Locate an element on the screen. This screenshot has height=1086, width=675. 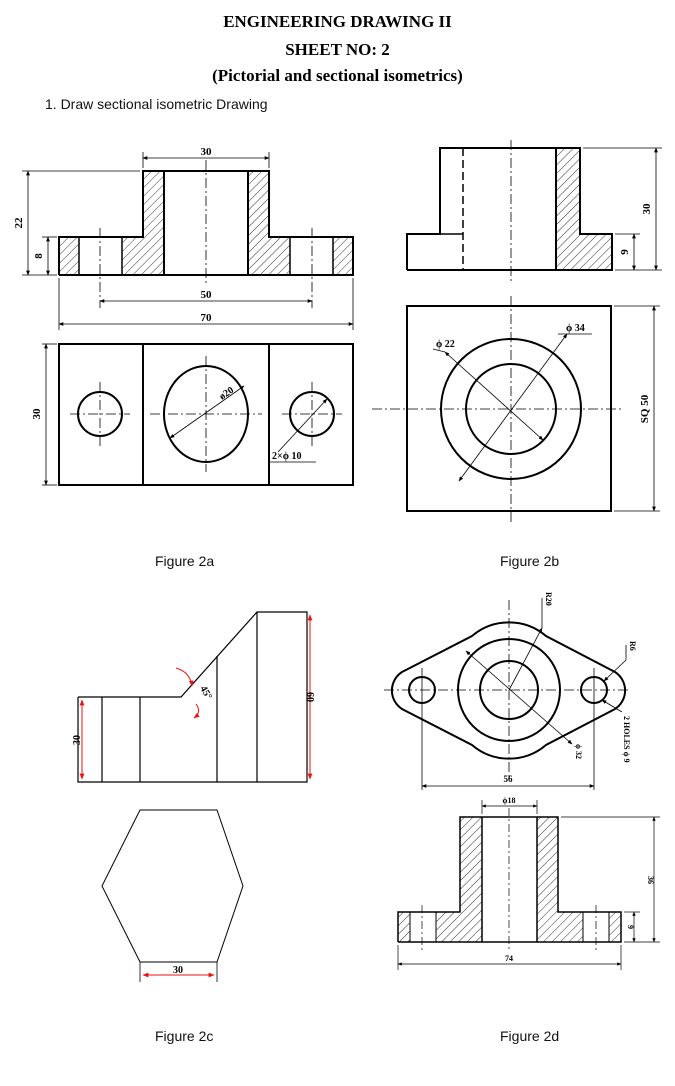
fig2b-plan-view is located at coordinates (516, 410).